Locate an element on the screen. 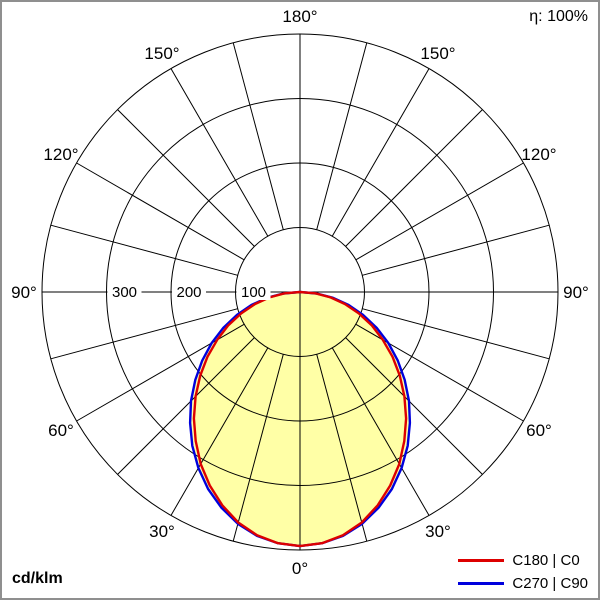 The height and width of the screenshot is (600, 600). ring-label: 300 is located at coordinates (124, 292).